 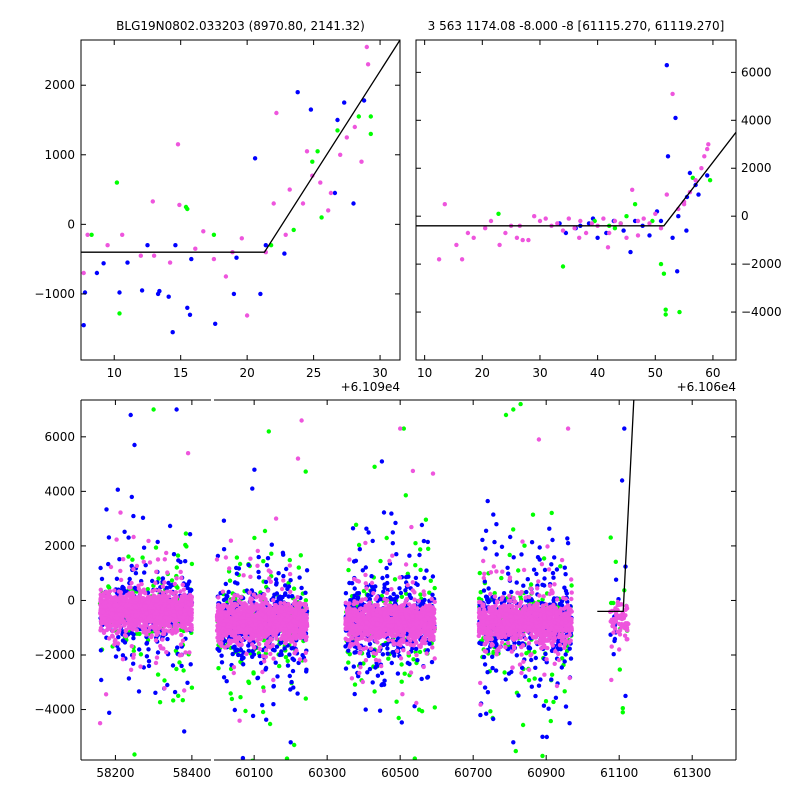 I want to click on x-tick-label: 20, so click(x=247, y=373).